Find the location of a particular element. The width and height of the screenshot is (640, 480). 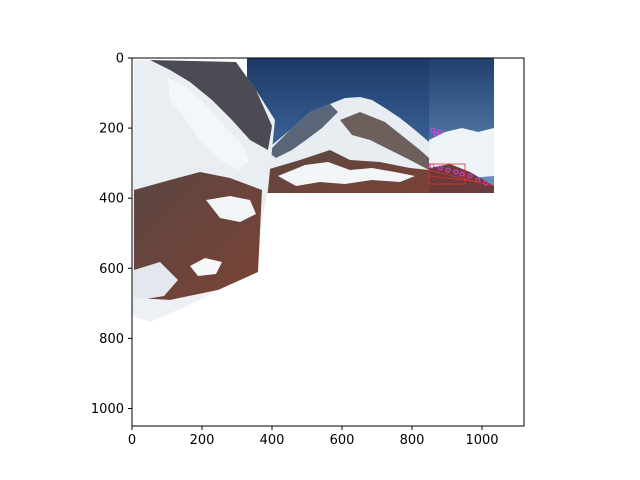

y-axis-ticks: 0 200 400 600 800 1000 is located at coordinates (111, 234).